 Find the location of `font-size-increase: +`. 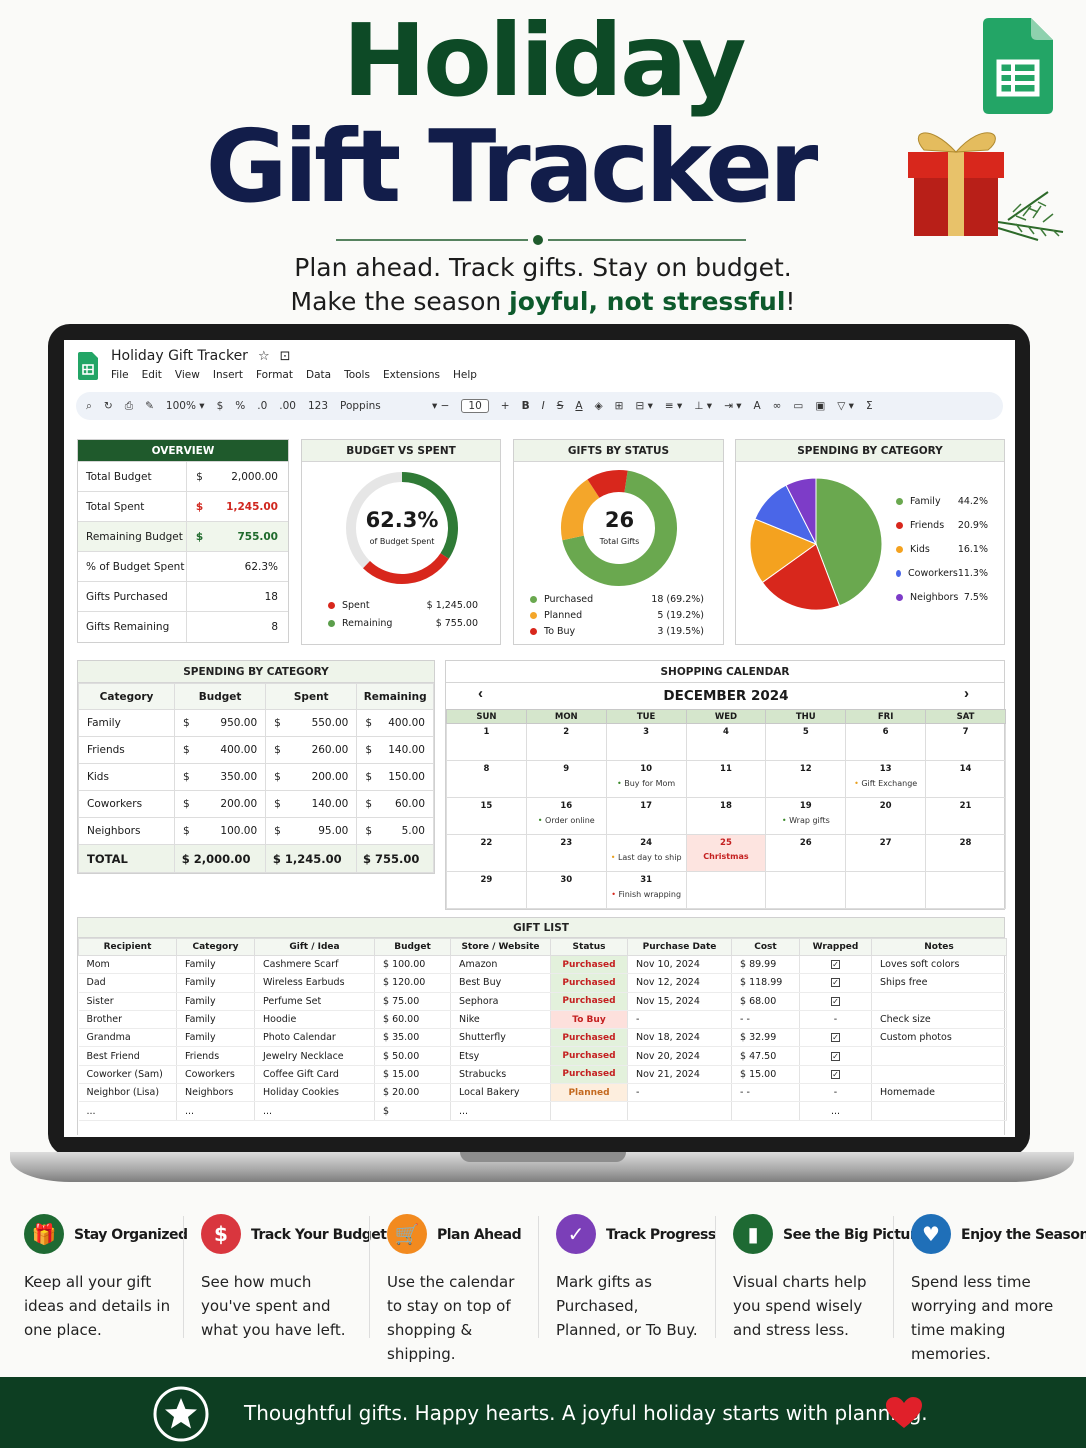

font-size-increase: + is located at coordinates (505, 406).